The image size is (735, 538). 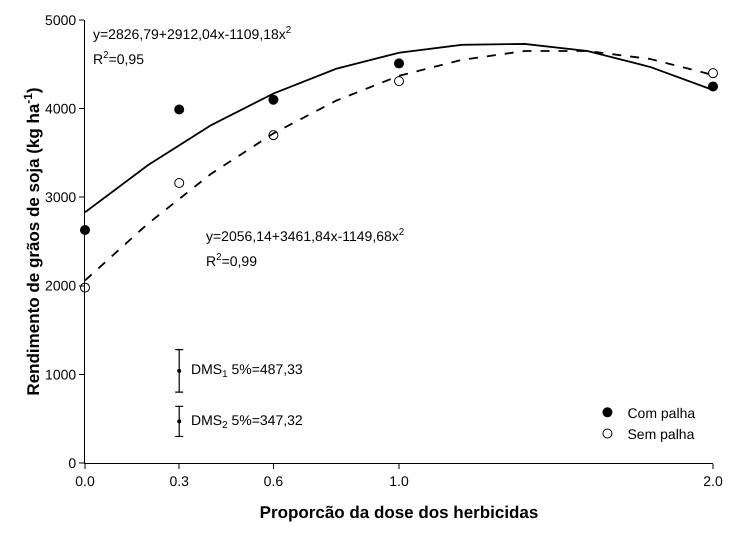 I want to click on x-axis-title: Proporcão da dose dos herbicidas, so click(x=399, y=512).